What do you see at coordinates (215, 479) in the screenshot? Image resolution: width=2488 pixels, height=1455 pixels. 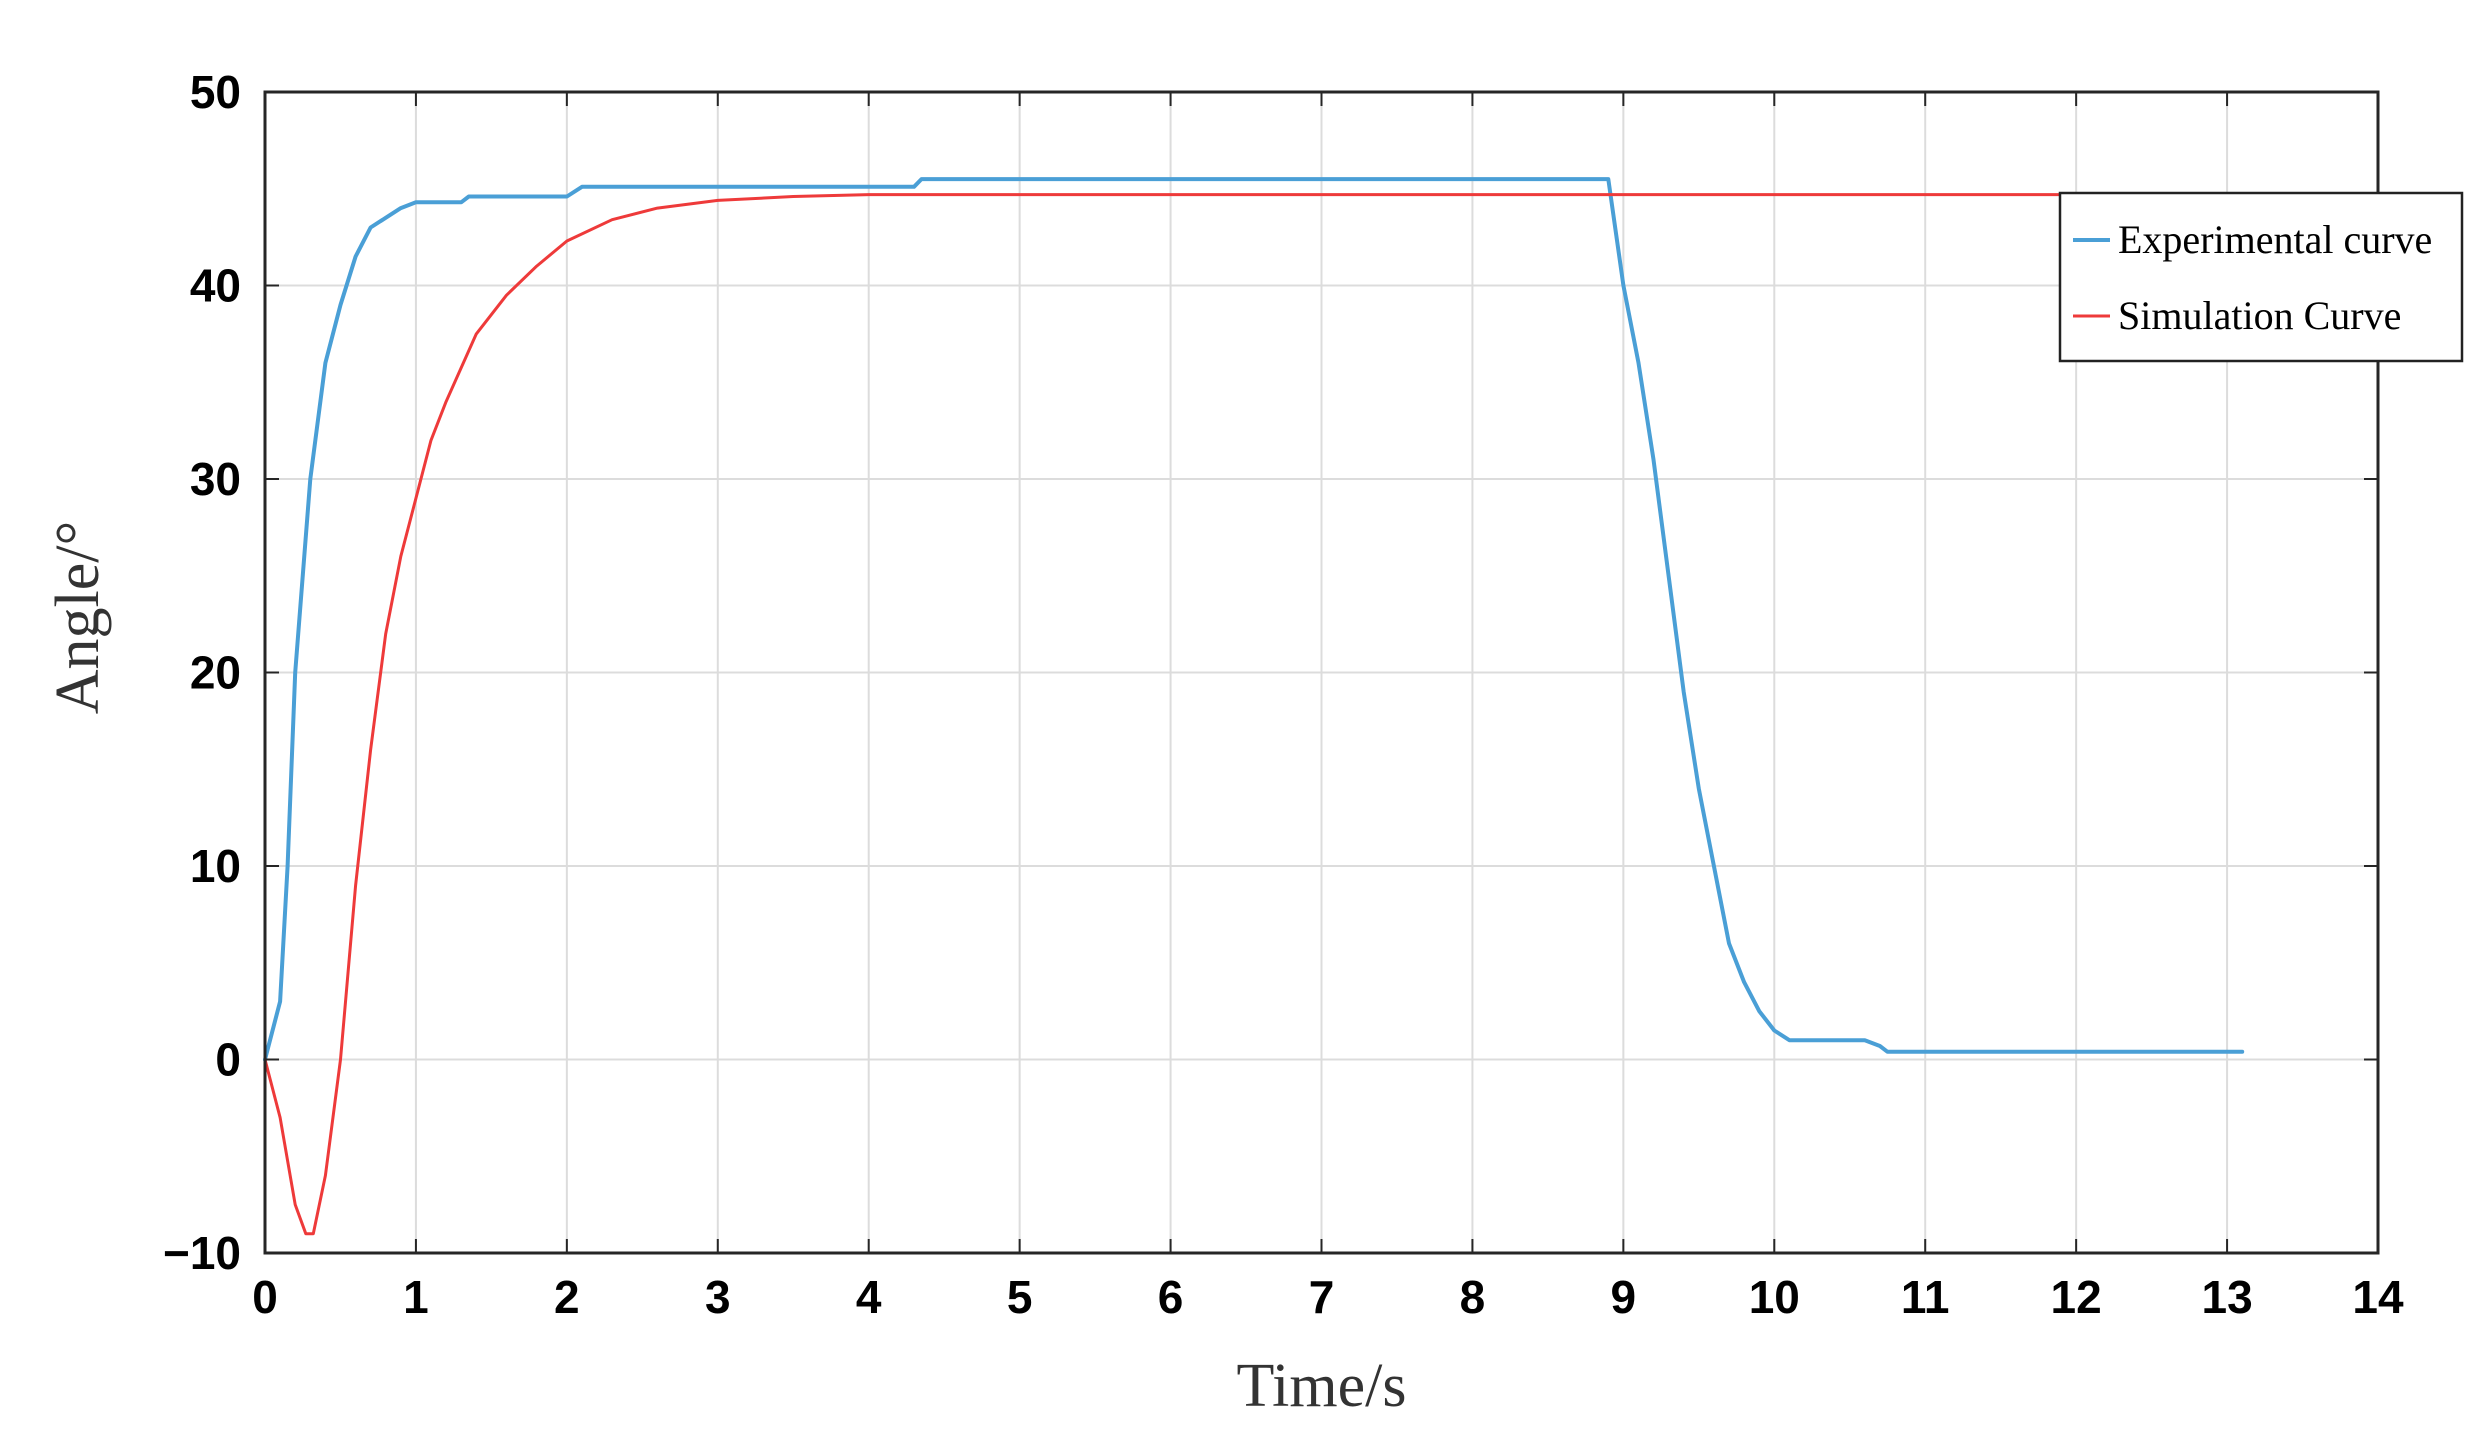 I see `y-tick-label: 30` at bounding box center [215, 479].